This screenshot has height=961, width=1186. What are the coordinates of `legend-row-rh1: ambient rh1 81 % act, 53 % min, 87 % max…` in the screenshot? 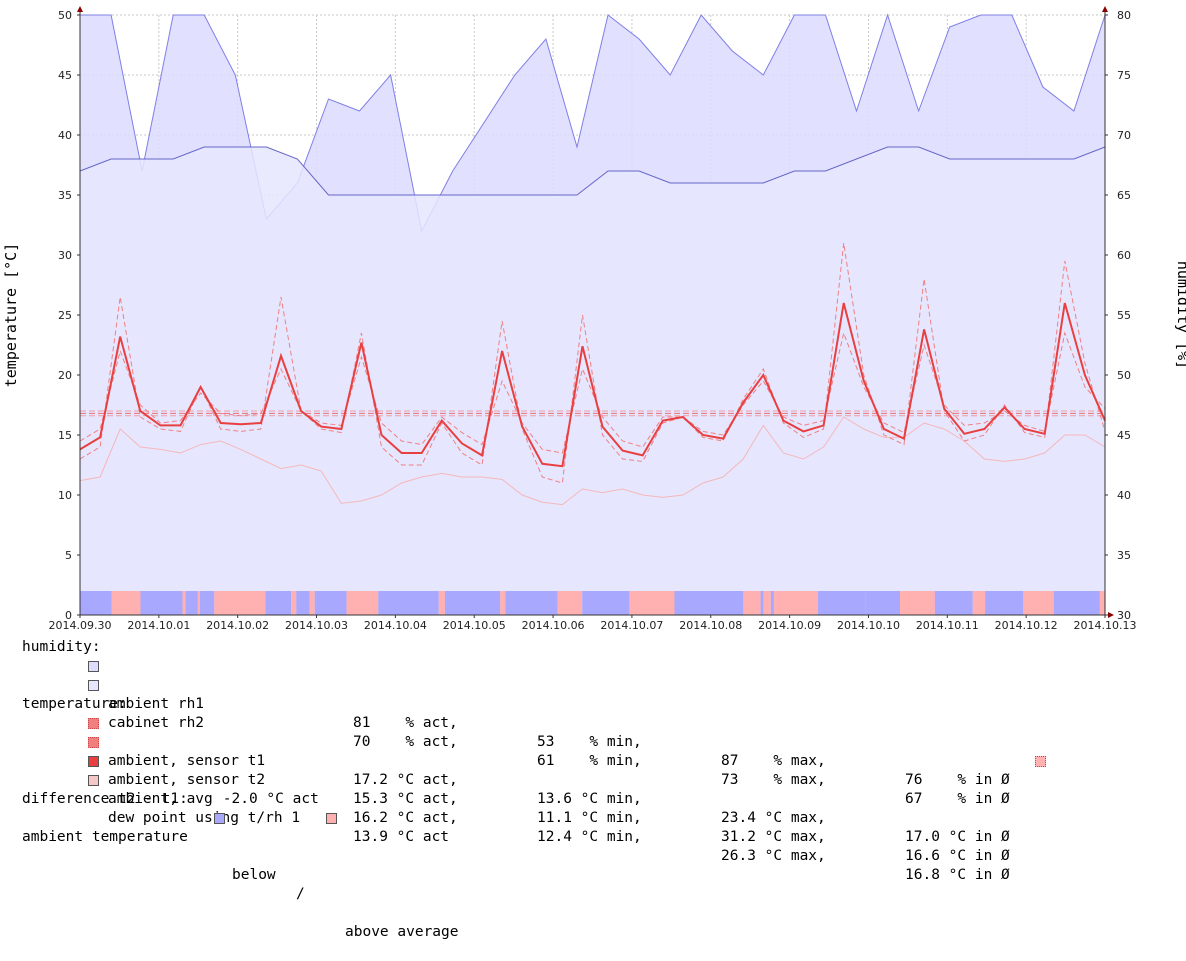 It's located at (593, 722).